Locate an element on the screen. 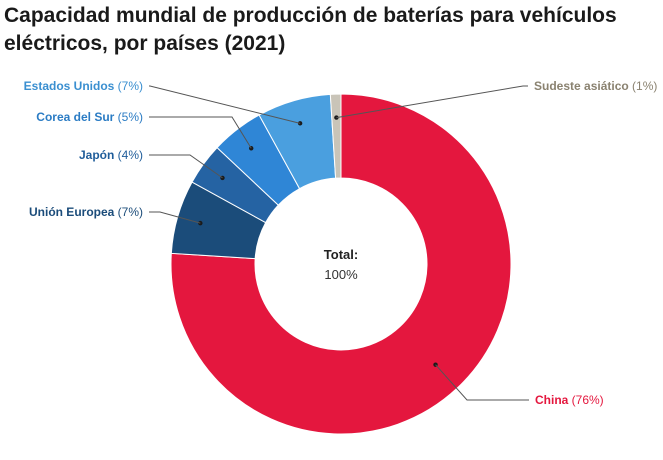 Image resolution: width=663 pixels, height=460 pixels. label-unión-europea: Unión Europea (7%) is located at coordinates (86, 212).